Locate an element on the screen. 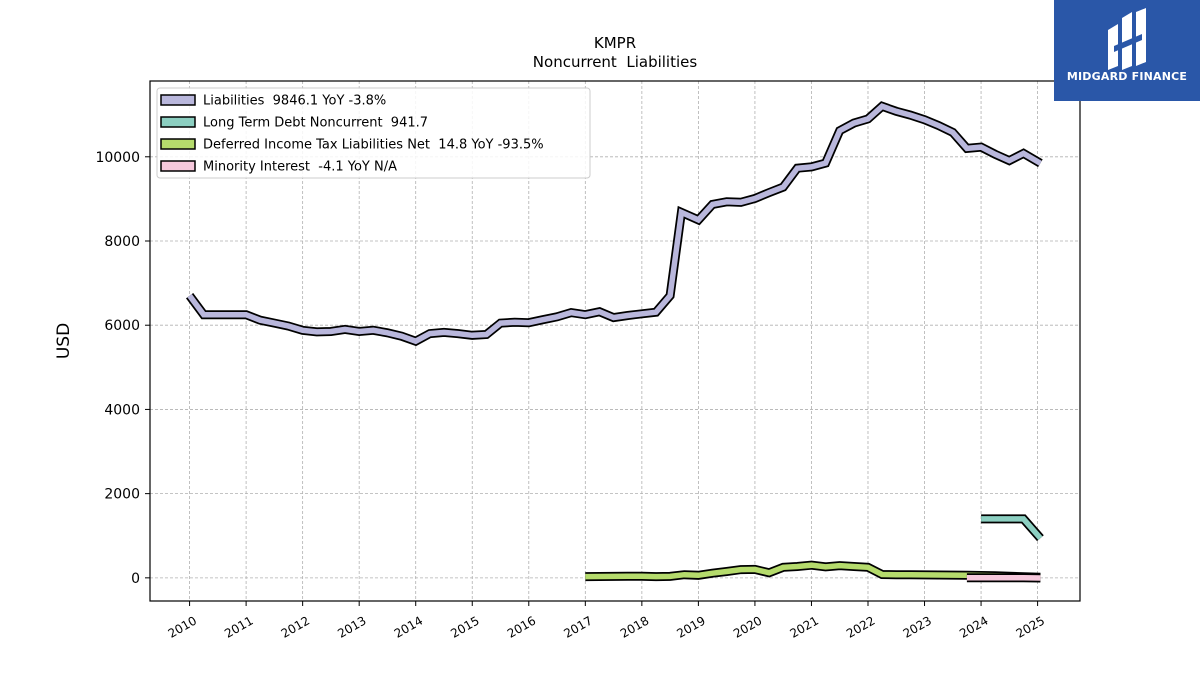 The image size is (1200, 675). x-tick-label: 2017 is located at coordinates (577, 626).